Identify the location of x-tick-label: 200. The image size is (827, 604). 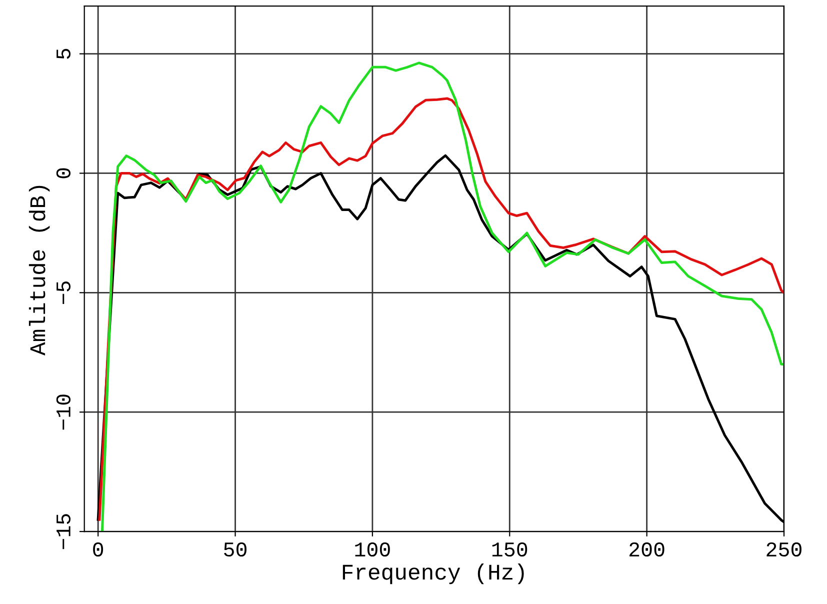
(647, 549).